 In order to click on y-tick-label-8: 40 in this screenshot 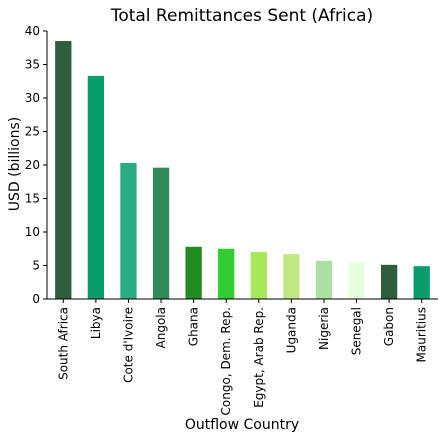, I will do `click(32, 31)`.